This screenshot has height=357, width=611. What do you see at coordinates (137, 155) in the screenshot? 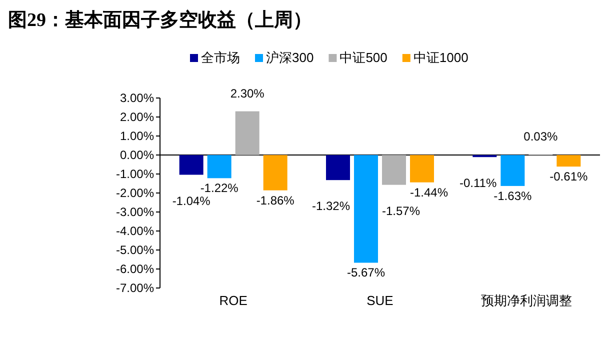
I see `y-tick-label: 0.00%` at bounding box center [137, 155].